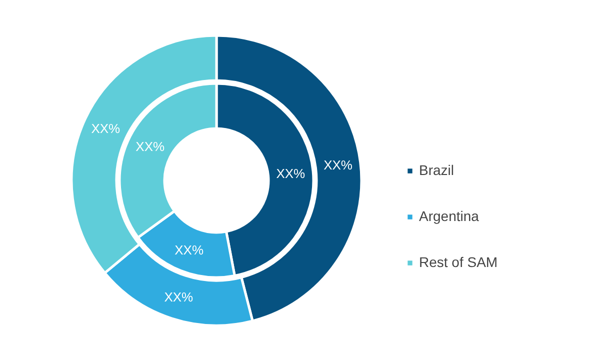 The image size is (600, 360). I want to click on legend-label: Rest of SAM, so click(458, 262).